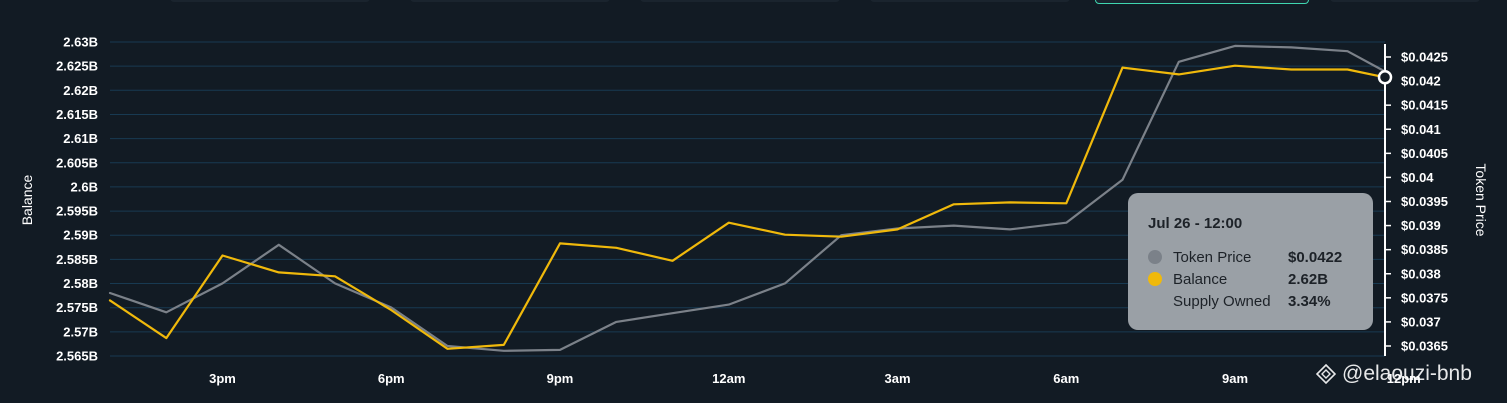 The height and width of the screenshot is (403, 1507). What do you see at coordinates (1481, 199) in the screenshot?
I see `y2-axis-title: Token Price` at bounding box center [1481, 199].